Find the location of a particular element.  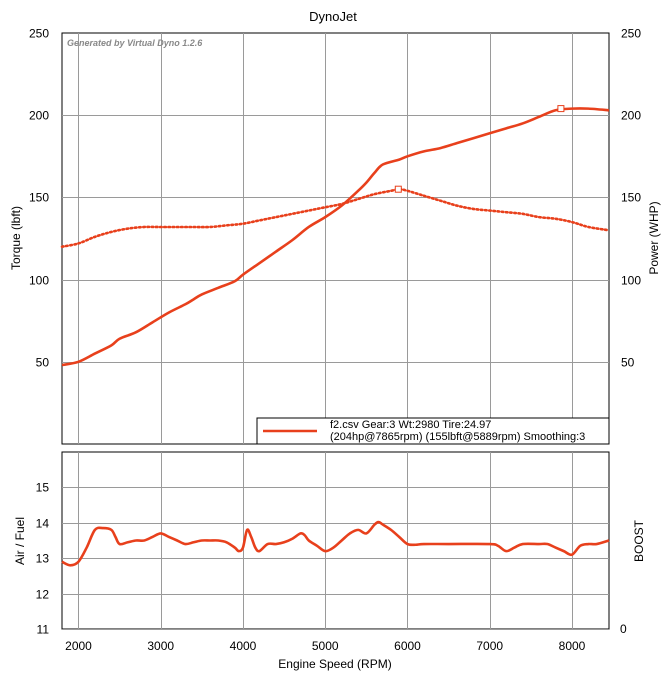

boost-tick-label: 0 is located at coordinates (623, 629).